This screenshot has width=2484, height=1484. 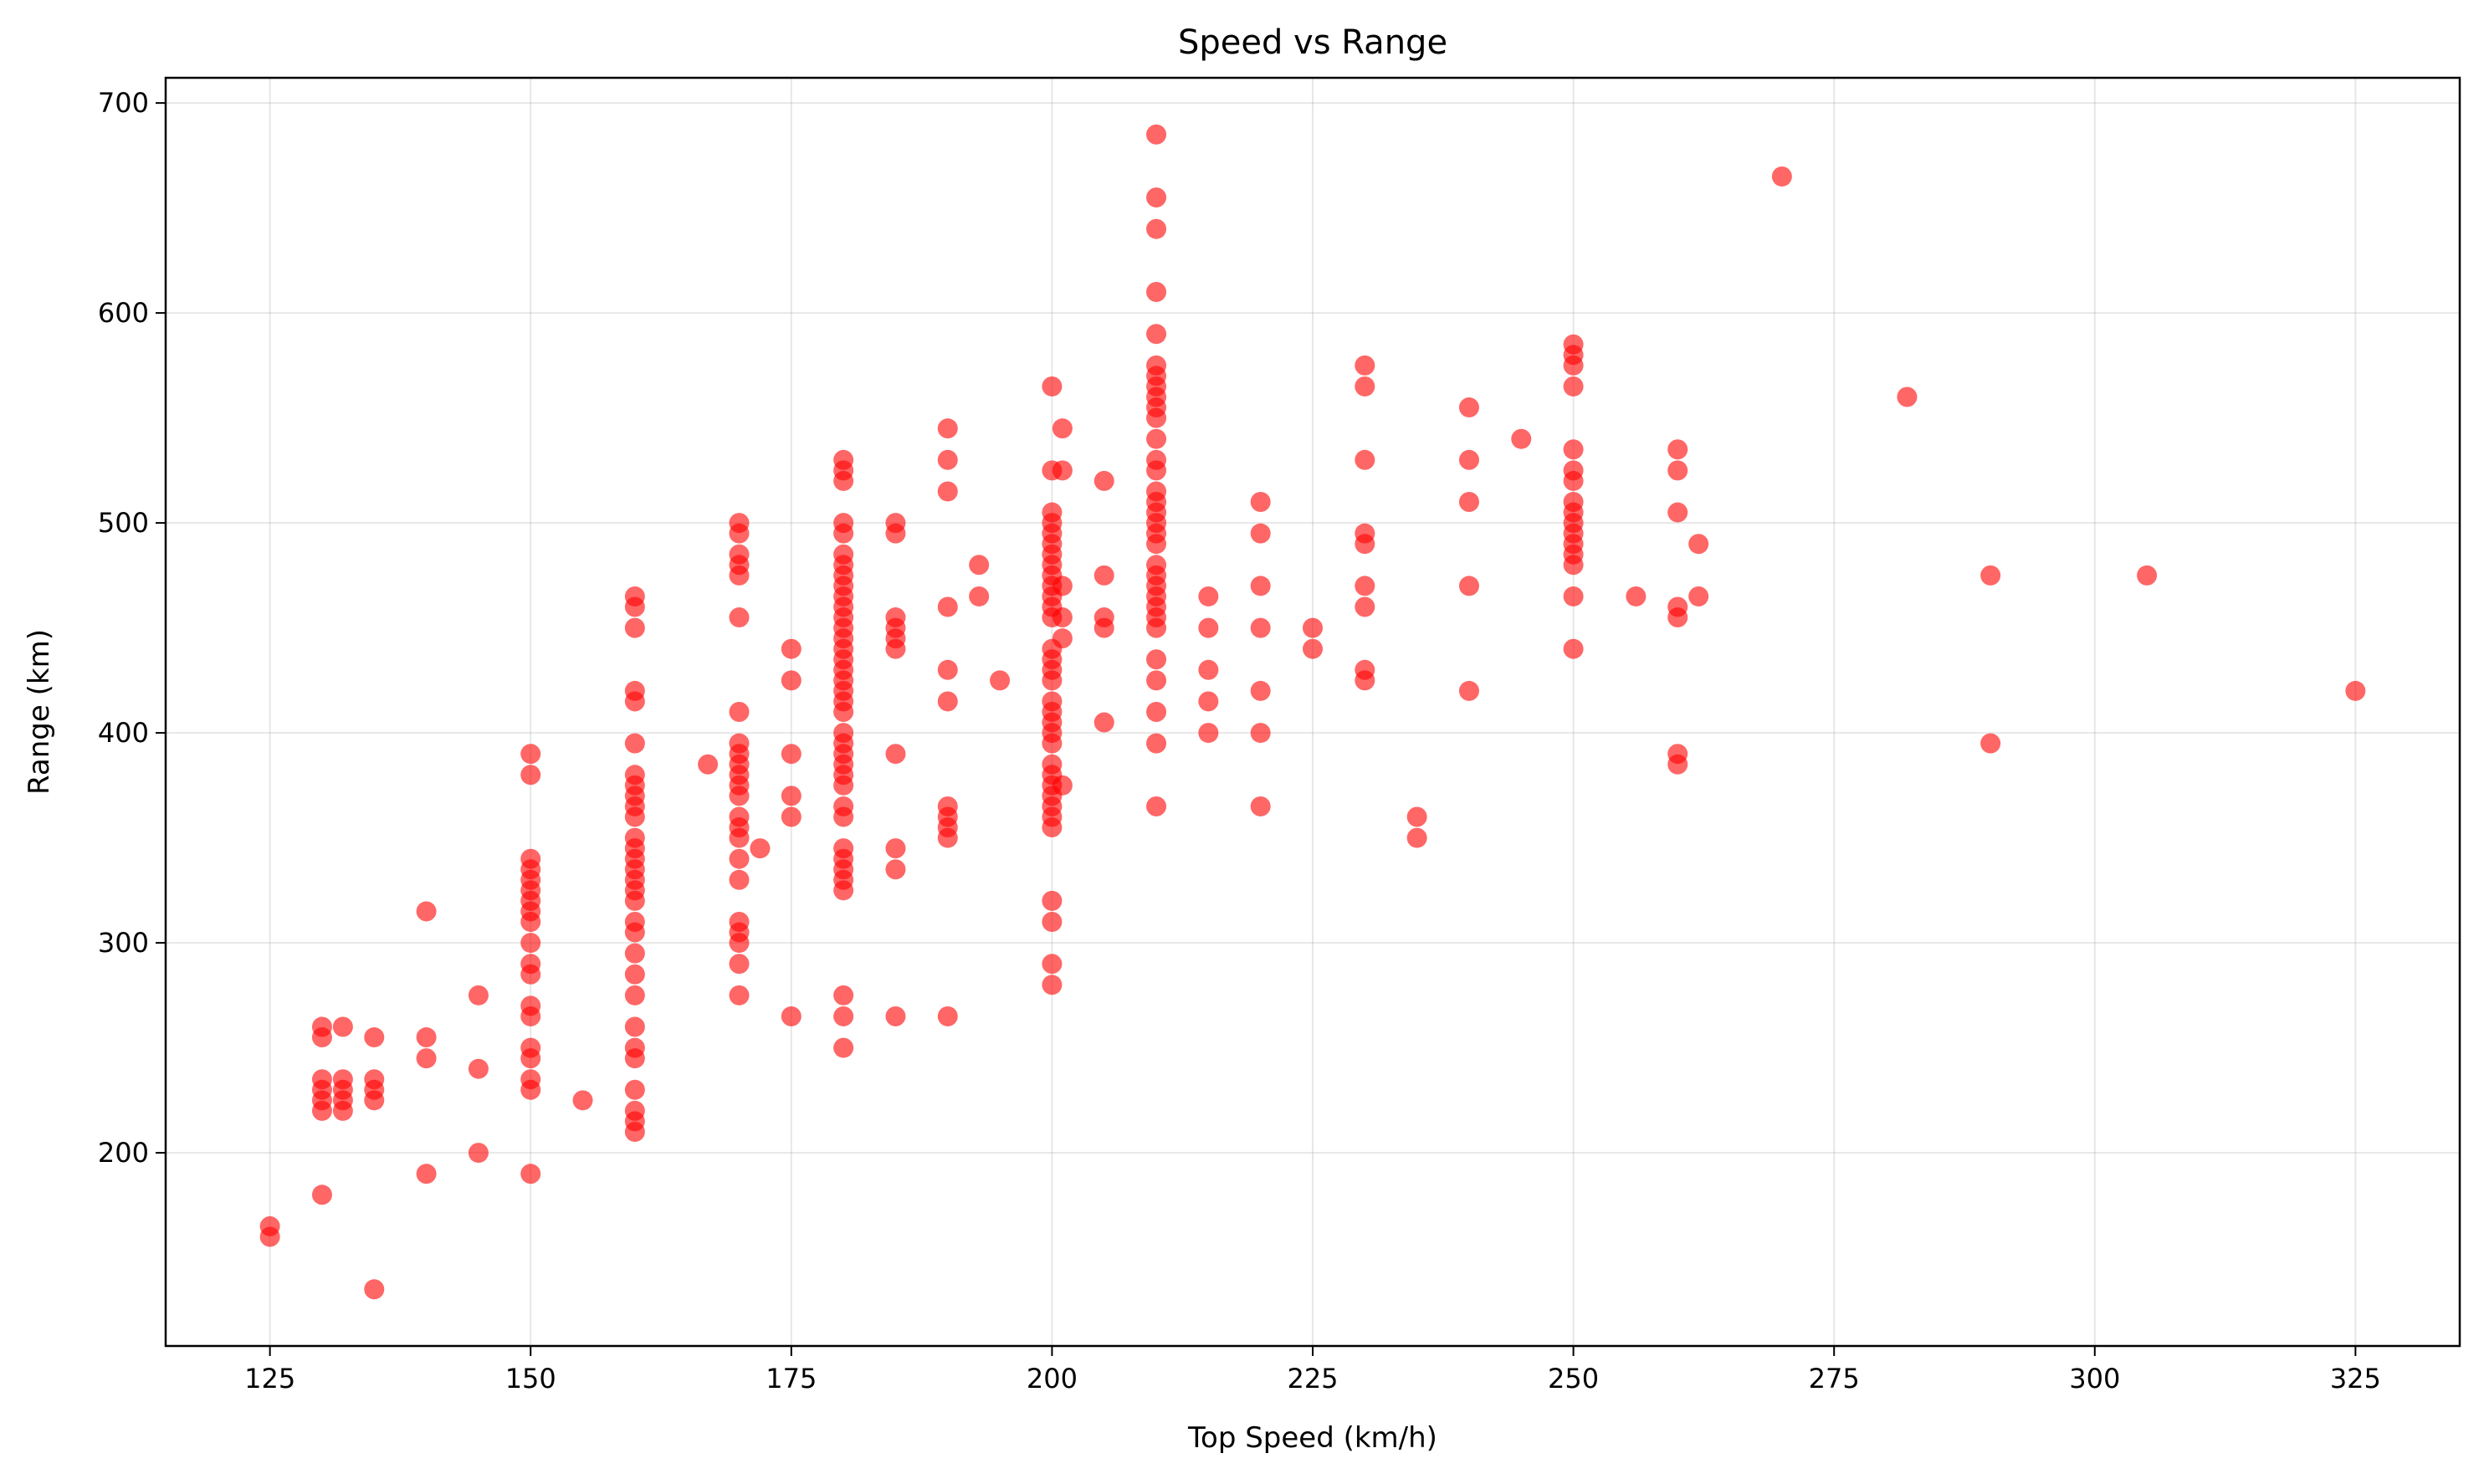 I want to click on x-tick-label: 125, so click(x=269, y=1378).